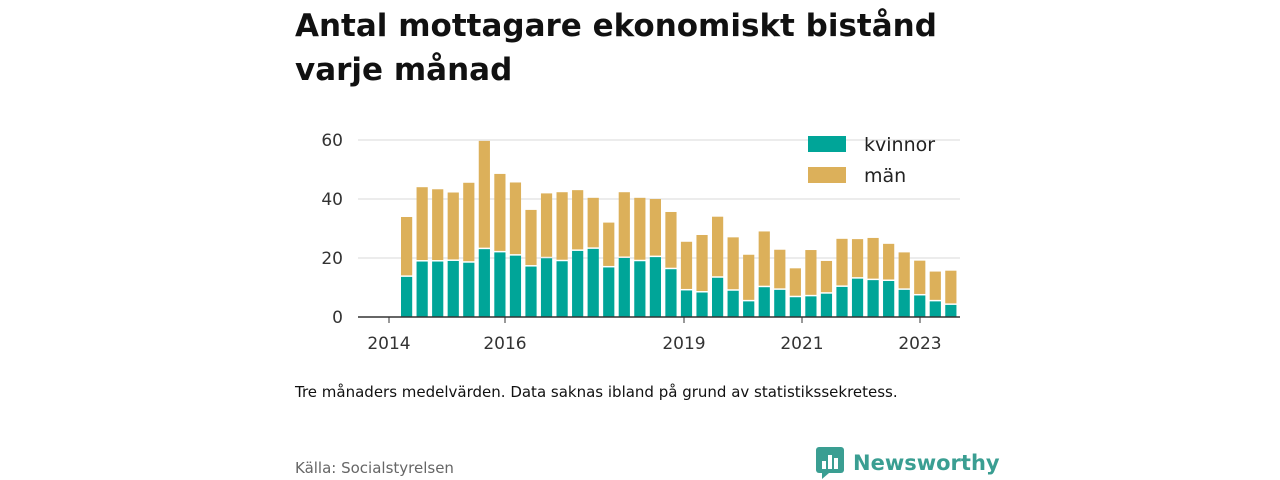 This screenshot has height=480, width=1280. I want to click on brand-name: Newsworthy, so click(926, 463).